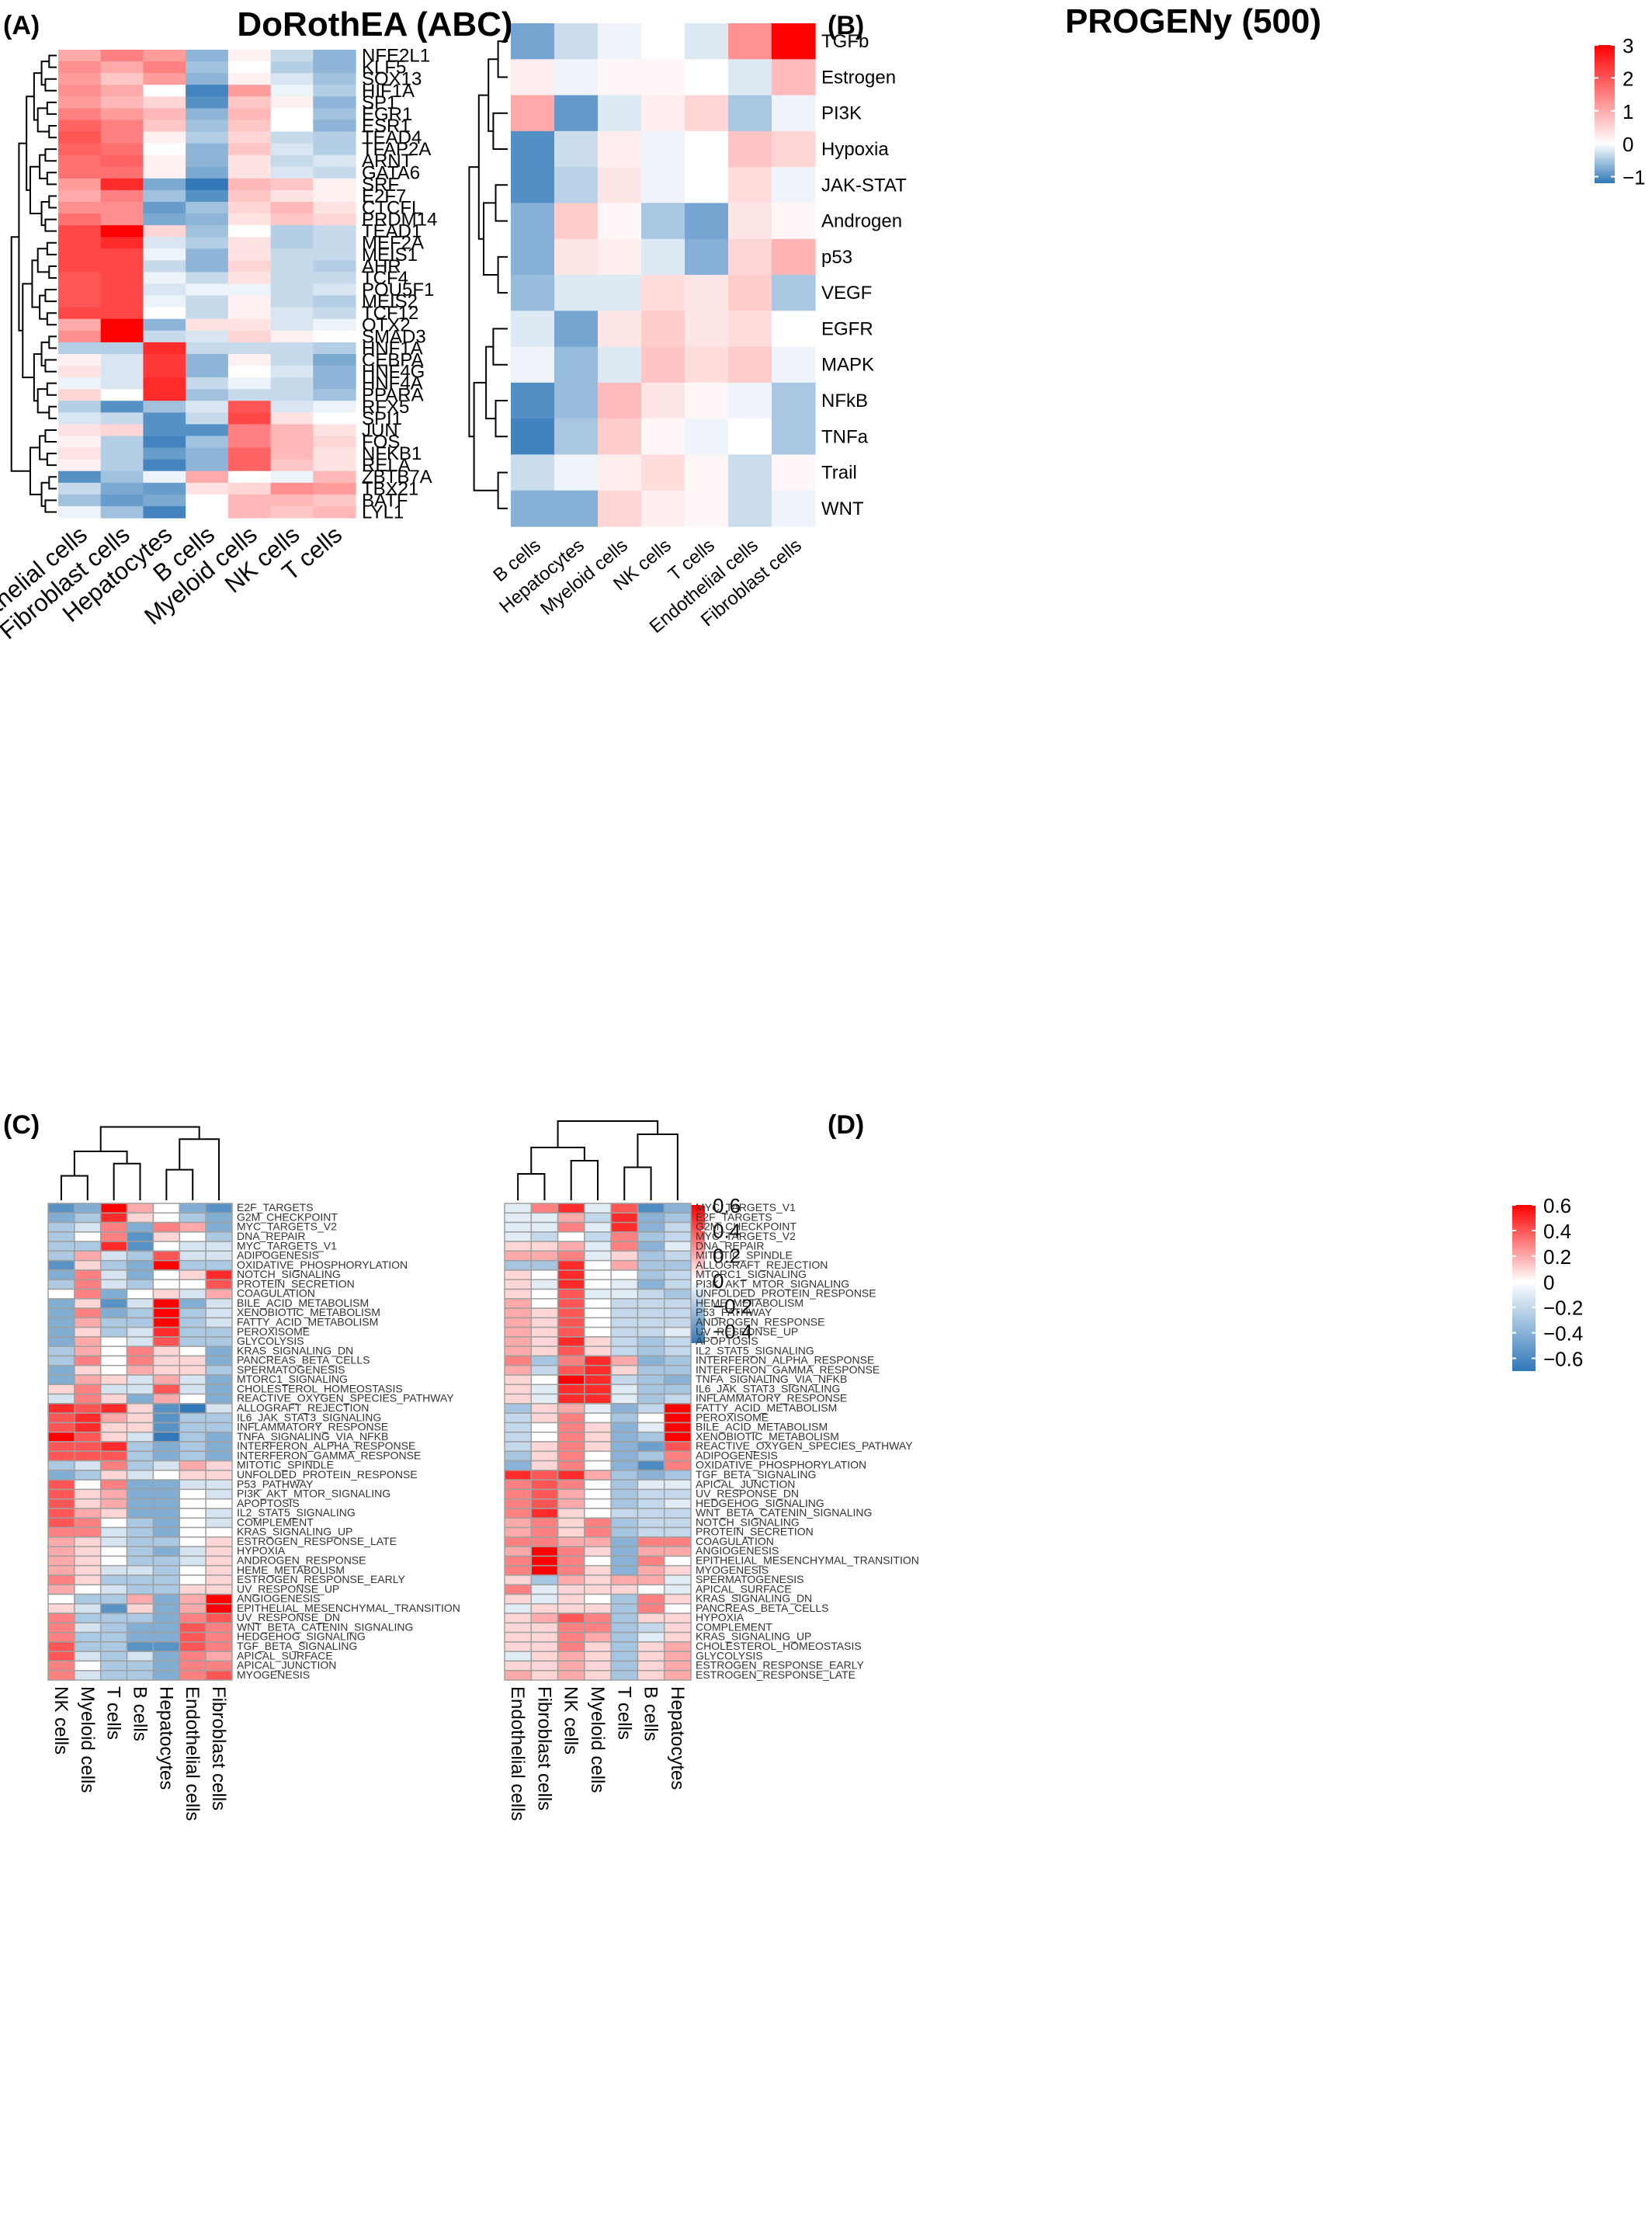  I want to click on legend-tick-label: 0.6, so click(727, 1205).